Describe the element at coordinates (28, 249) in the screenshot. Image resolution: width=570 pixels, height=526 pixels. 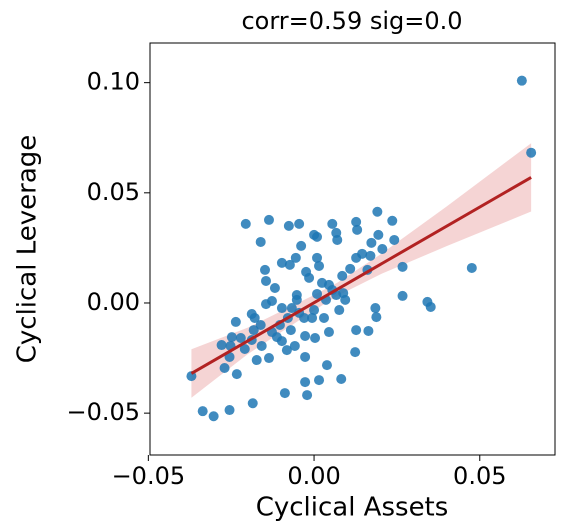
I see `y-axis-label: Cyclical Leverage` at that location.